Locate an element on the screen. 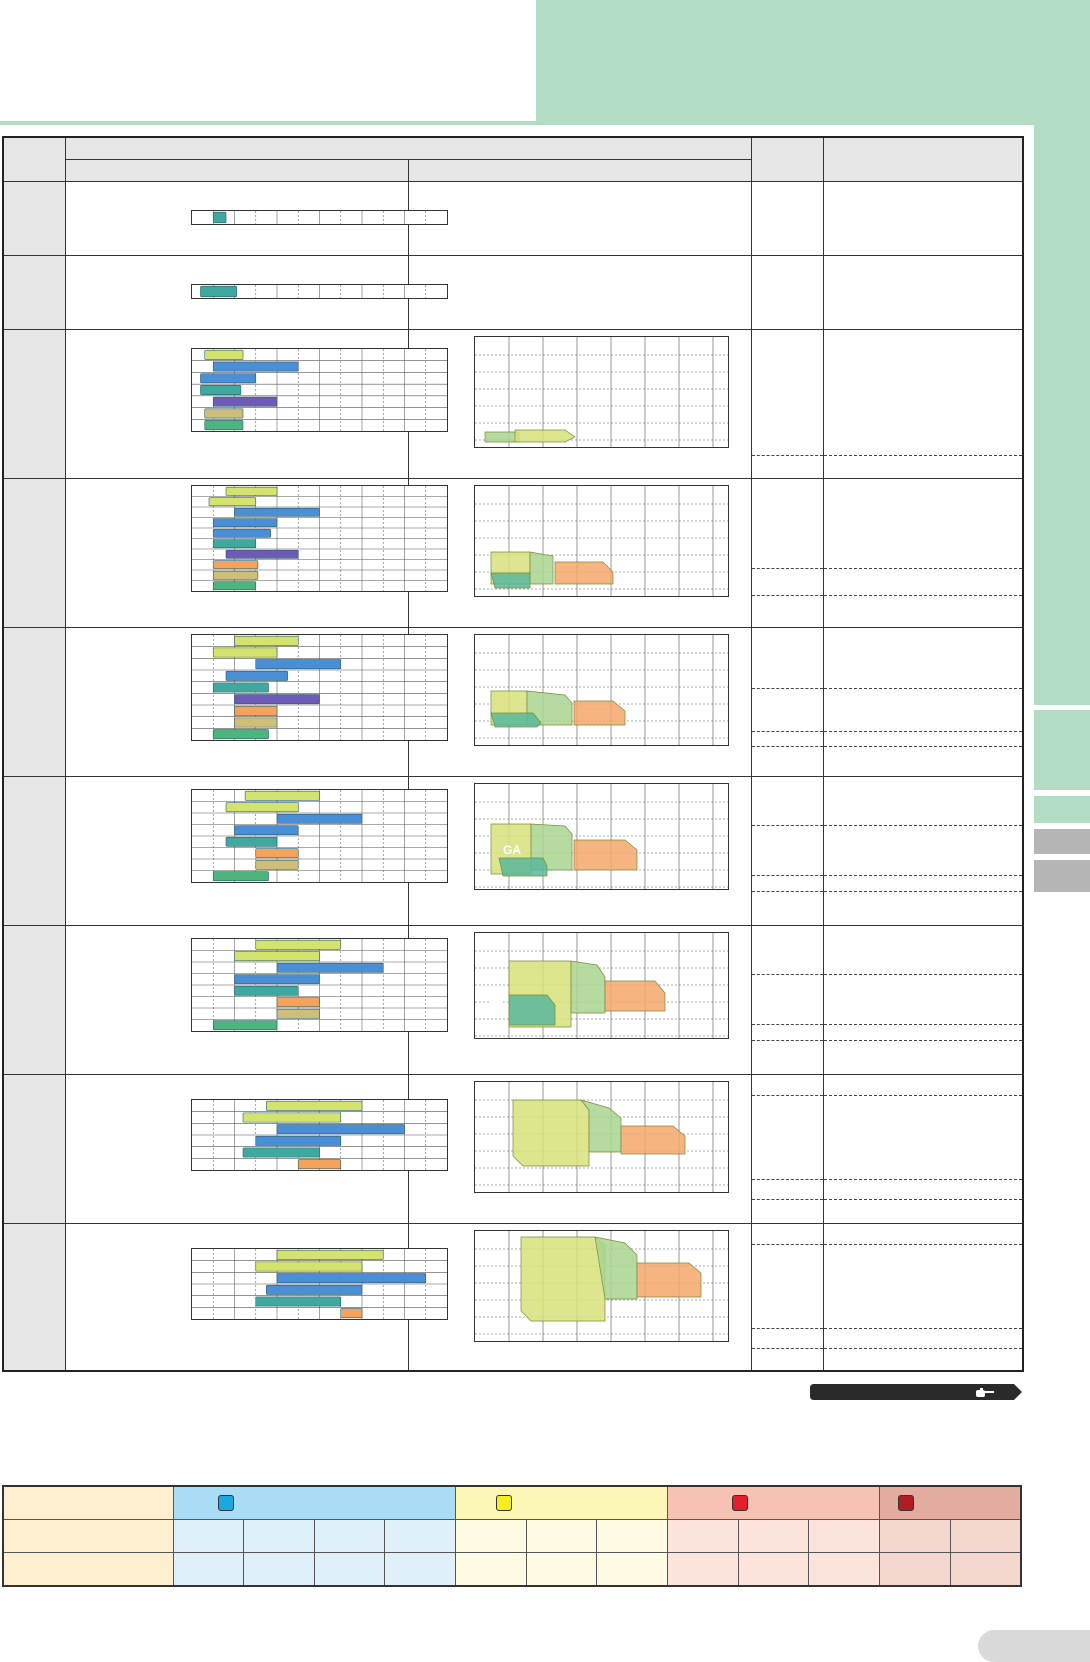 This screenshot has width=1090, height=1662. legend-group-red is located at coordinates (774, 1502).